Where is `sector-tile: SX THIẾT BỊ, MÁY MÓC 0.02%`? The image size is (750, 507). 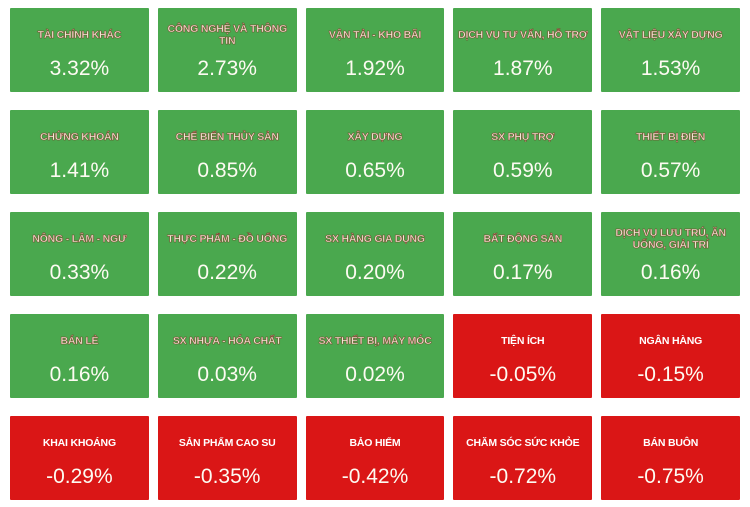 sector-tile: SX THIẾT BỊ, MÁY MÓC 0.02% is located at coordinates (375, 356).